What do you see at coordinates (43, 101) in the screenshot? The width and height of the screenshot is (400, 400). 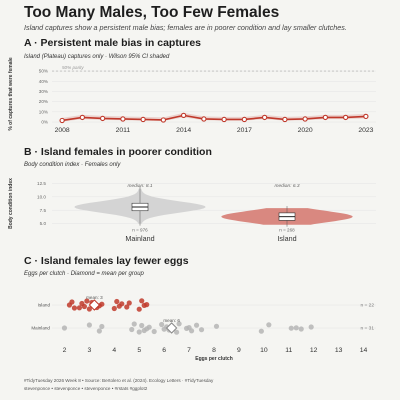 I see `y-tick-label: 20%` at bounding box center [43, 101].